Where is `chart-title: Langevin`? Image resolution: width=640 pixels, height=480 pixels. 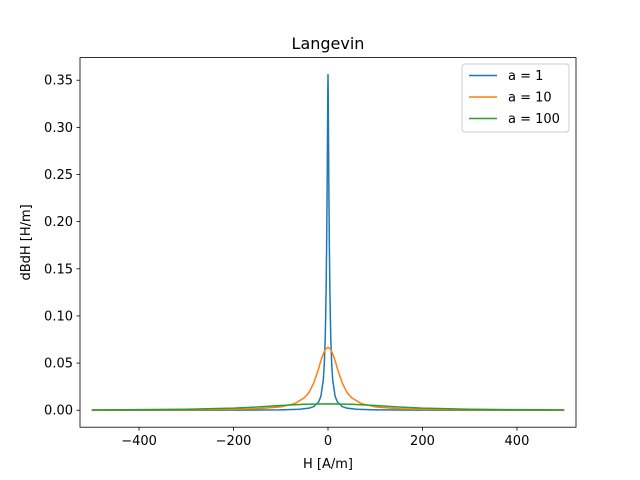 chart-title: Langevin is located at coordinates (328, 43).